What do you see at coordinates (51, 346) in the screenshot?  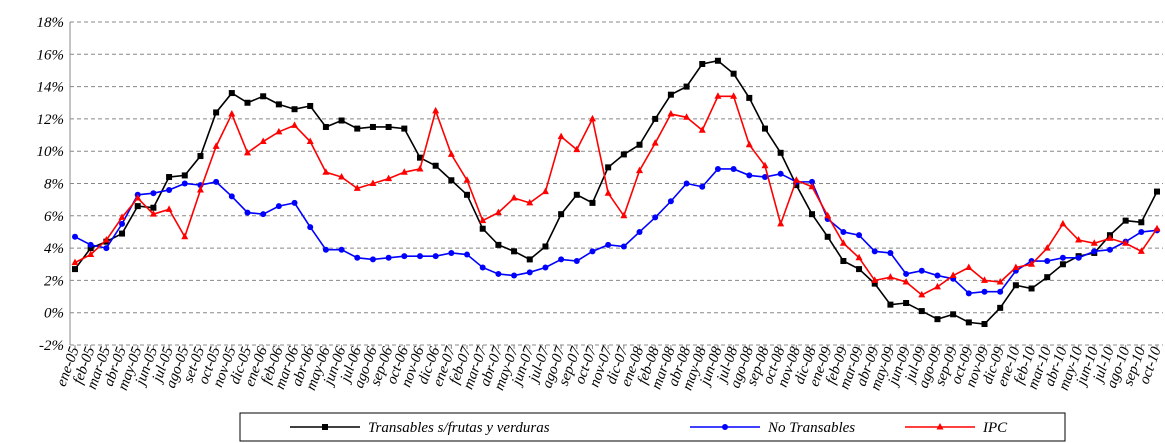 I see `y-tick-label: -2%` at bounding box center [51, 346].